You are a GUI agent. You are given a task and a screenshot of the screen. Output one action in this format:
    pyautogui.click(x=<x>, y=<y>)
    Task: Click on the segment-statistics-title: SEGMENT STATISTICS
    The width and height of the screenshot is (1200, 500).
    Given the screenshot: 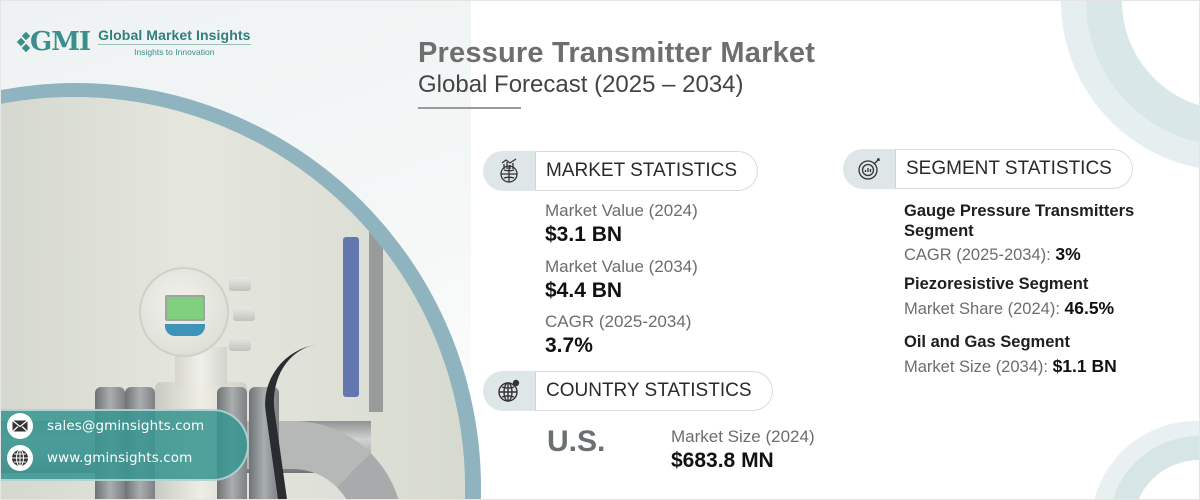 What is the action you would take?
    pyautogui.click(x=1014, y=169)
    